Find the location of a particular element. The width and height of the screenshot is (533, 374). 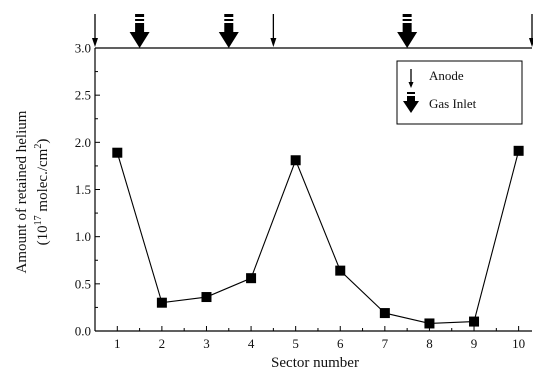

y-ticks: 0.0 0.5 1.0 1.5 2.0 2.5 3.0 is located at coordinates (87, 190).